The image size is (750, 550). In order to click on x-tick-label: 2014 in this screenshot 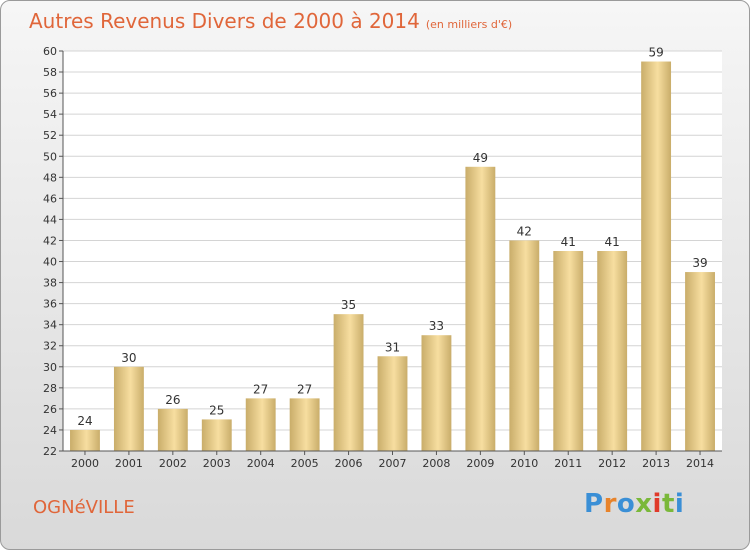, I will do `click(700, 463)`.